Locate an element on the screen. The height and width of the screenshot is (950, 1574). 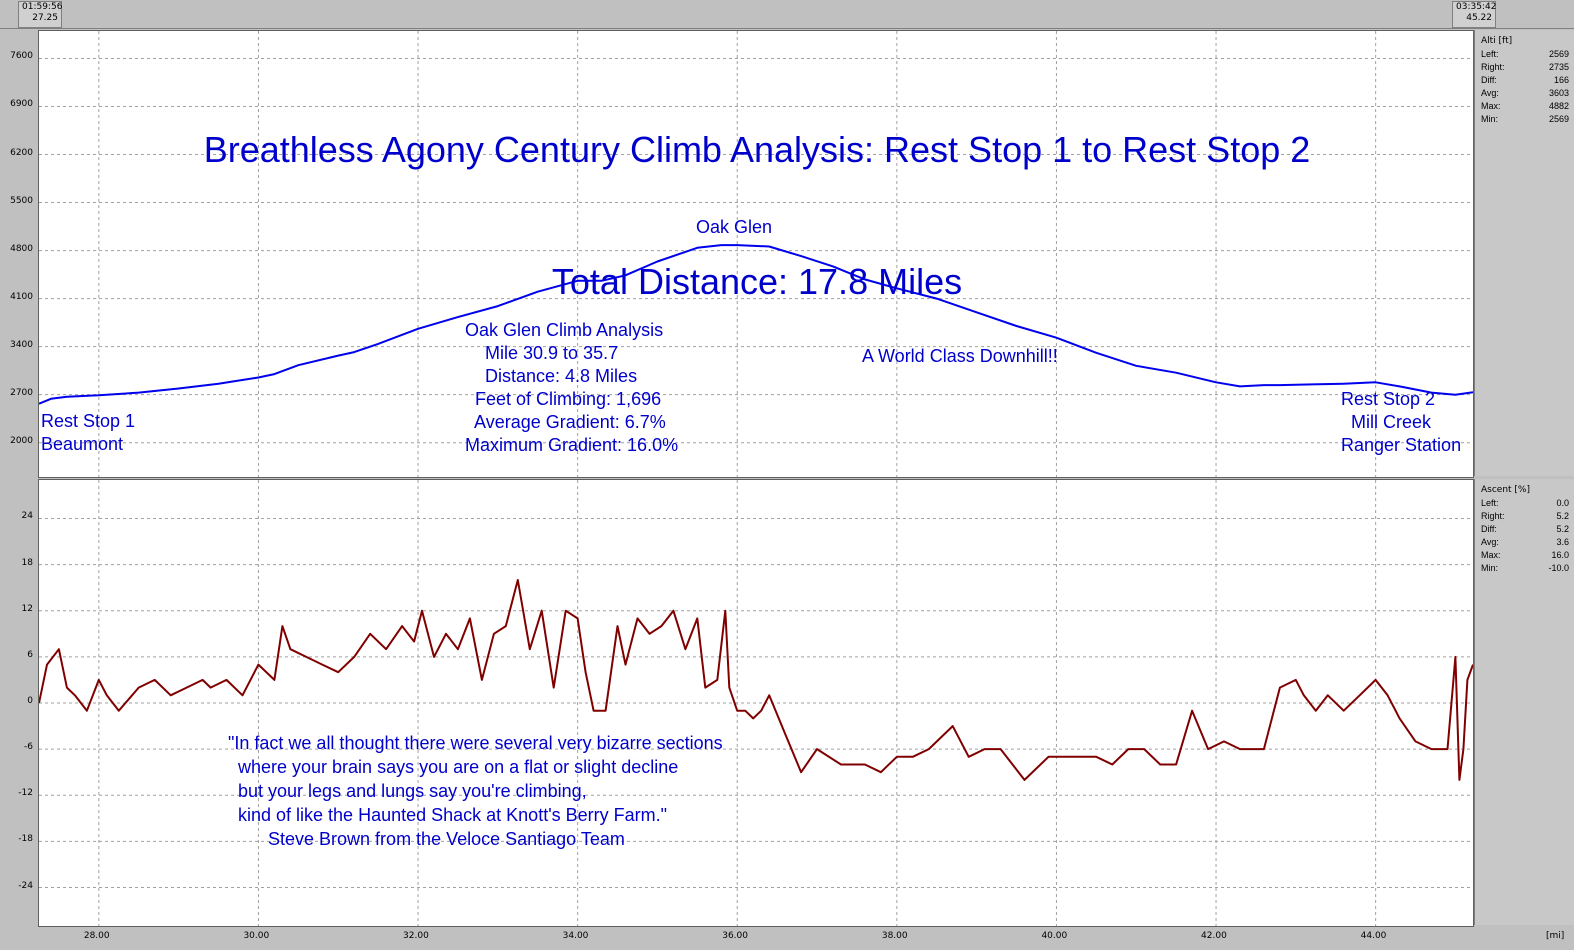
ascent-stat-label: Diff: is located at coordinates (1489, 529).